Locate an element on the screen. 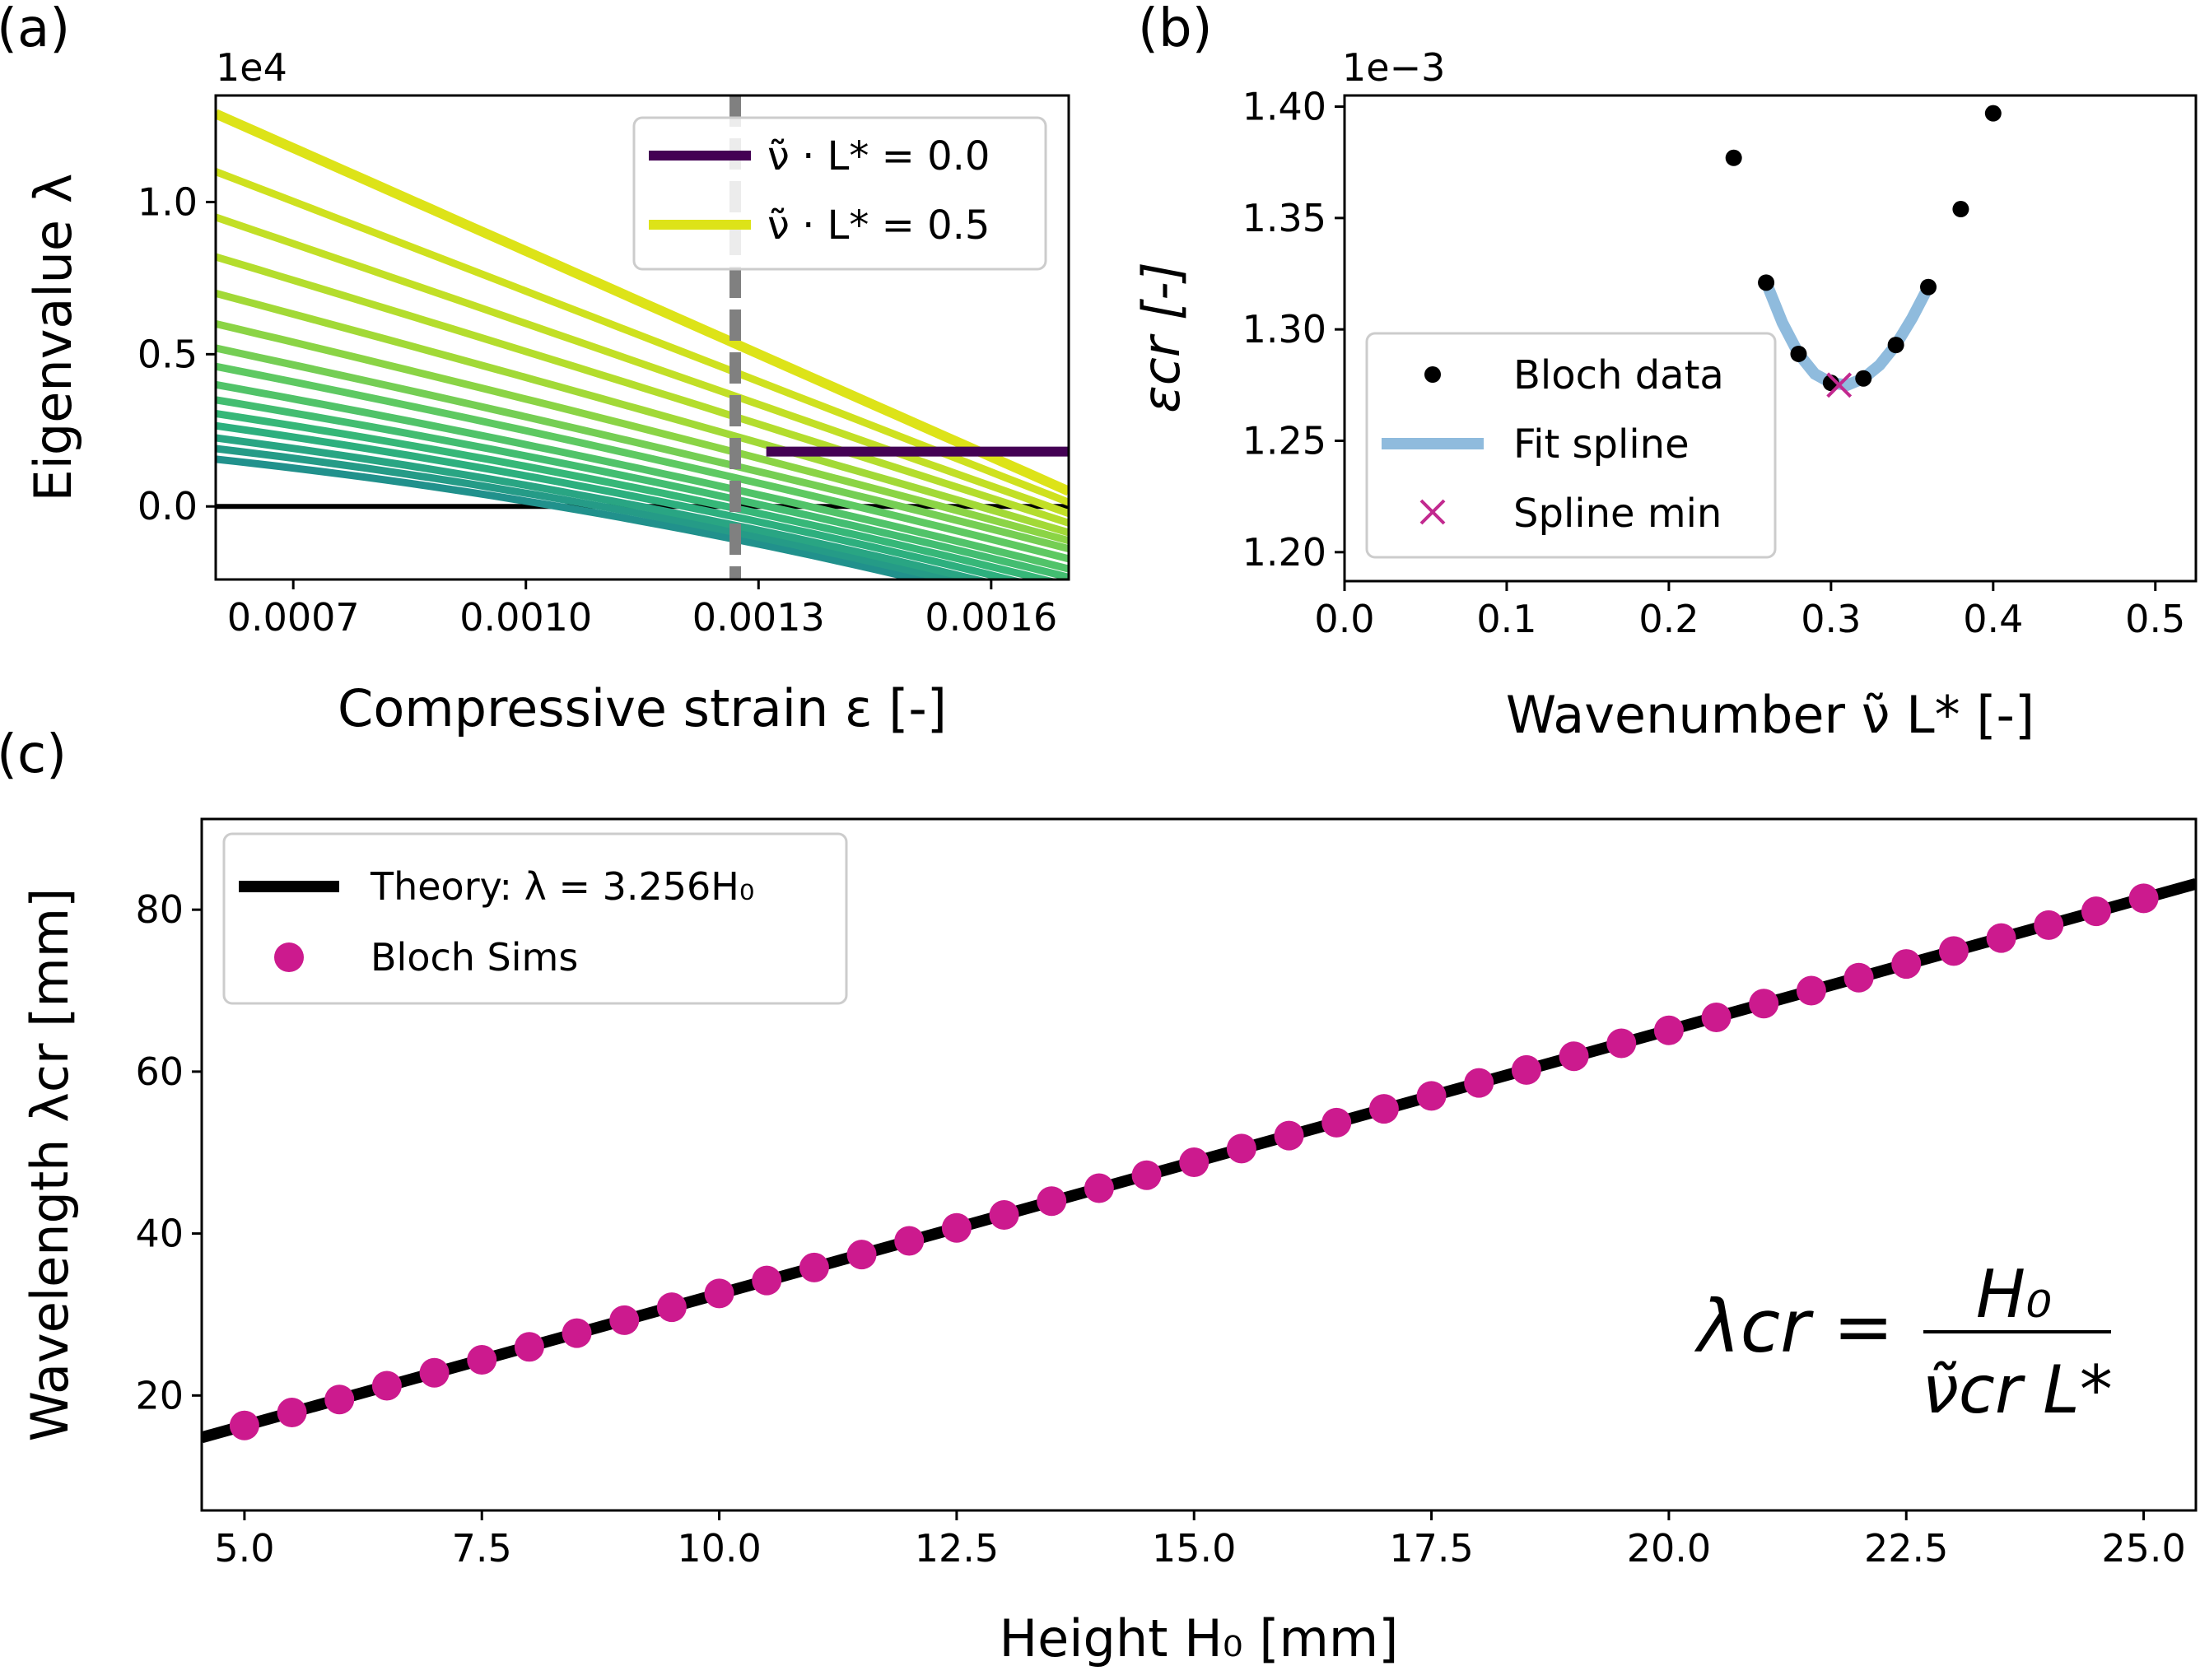  panel-b-legend-label-1: Fit spline is located at coordinates (1601, 444).